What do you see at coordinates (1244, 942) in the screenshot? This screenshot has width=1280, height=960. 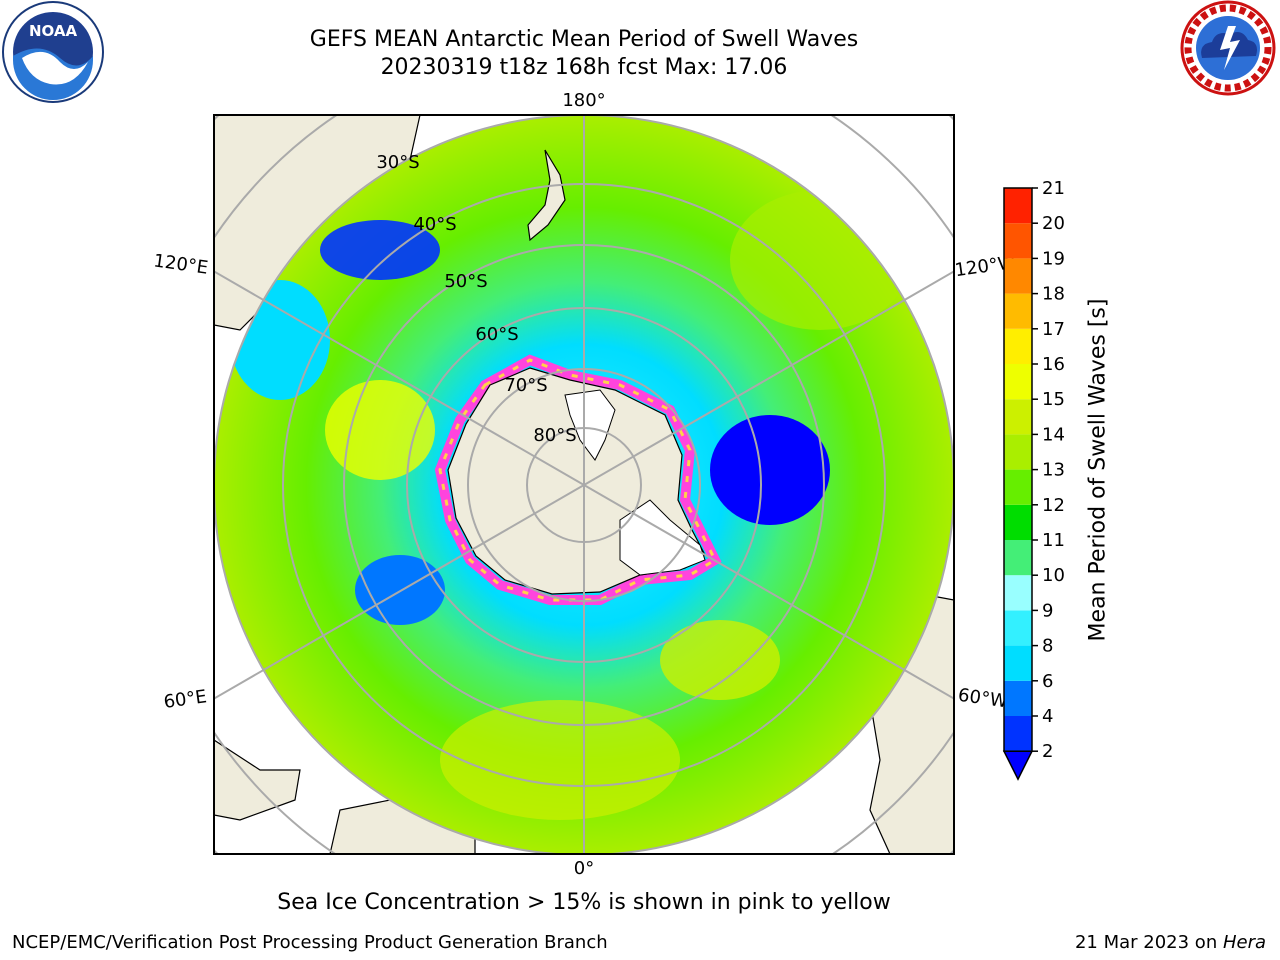 I see `footer-host: Hera` at bounding box center [1244, 942].